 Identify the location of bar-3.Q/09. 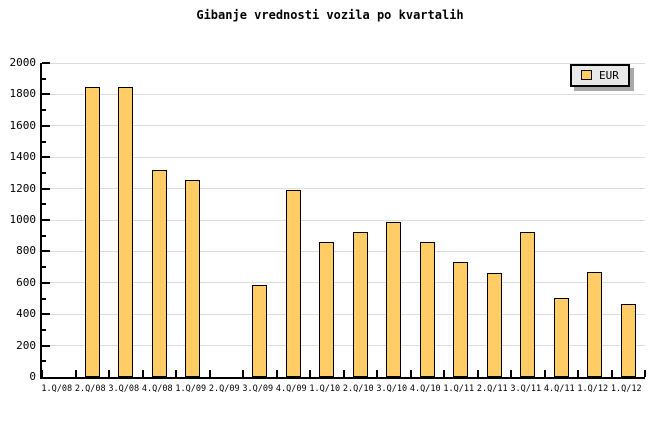
(259, 331).